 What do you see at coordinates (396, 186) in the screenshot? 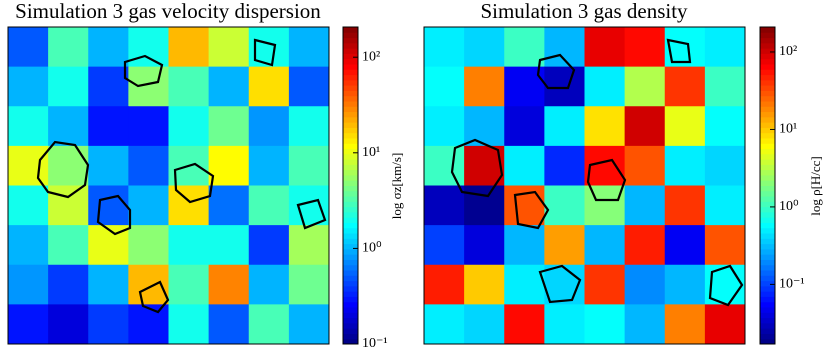
I see `colorbar-label: log σz[km/s]` at bounding box center [396, 186].